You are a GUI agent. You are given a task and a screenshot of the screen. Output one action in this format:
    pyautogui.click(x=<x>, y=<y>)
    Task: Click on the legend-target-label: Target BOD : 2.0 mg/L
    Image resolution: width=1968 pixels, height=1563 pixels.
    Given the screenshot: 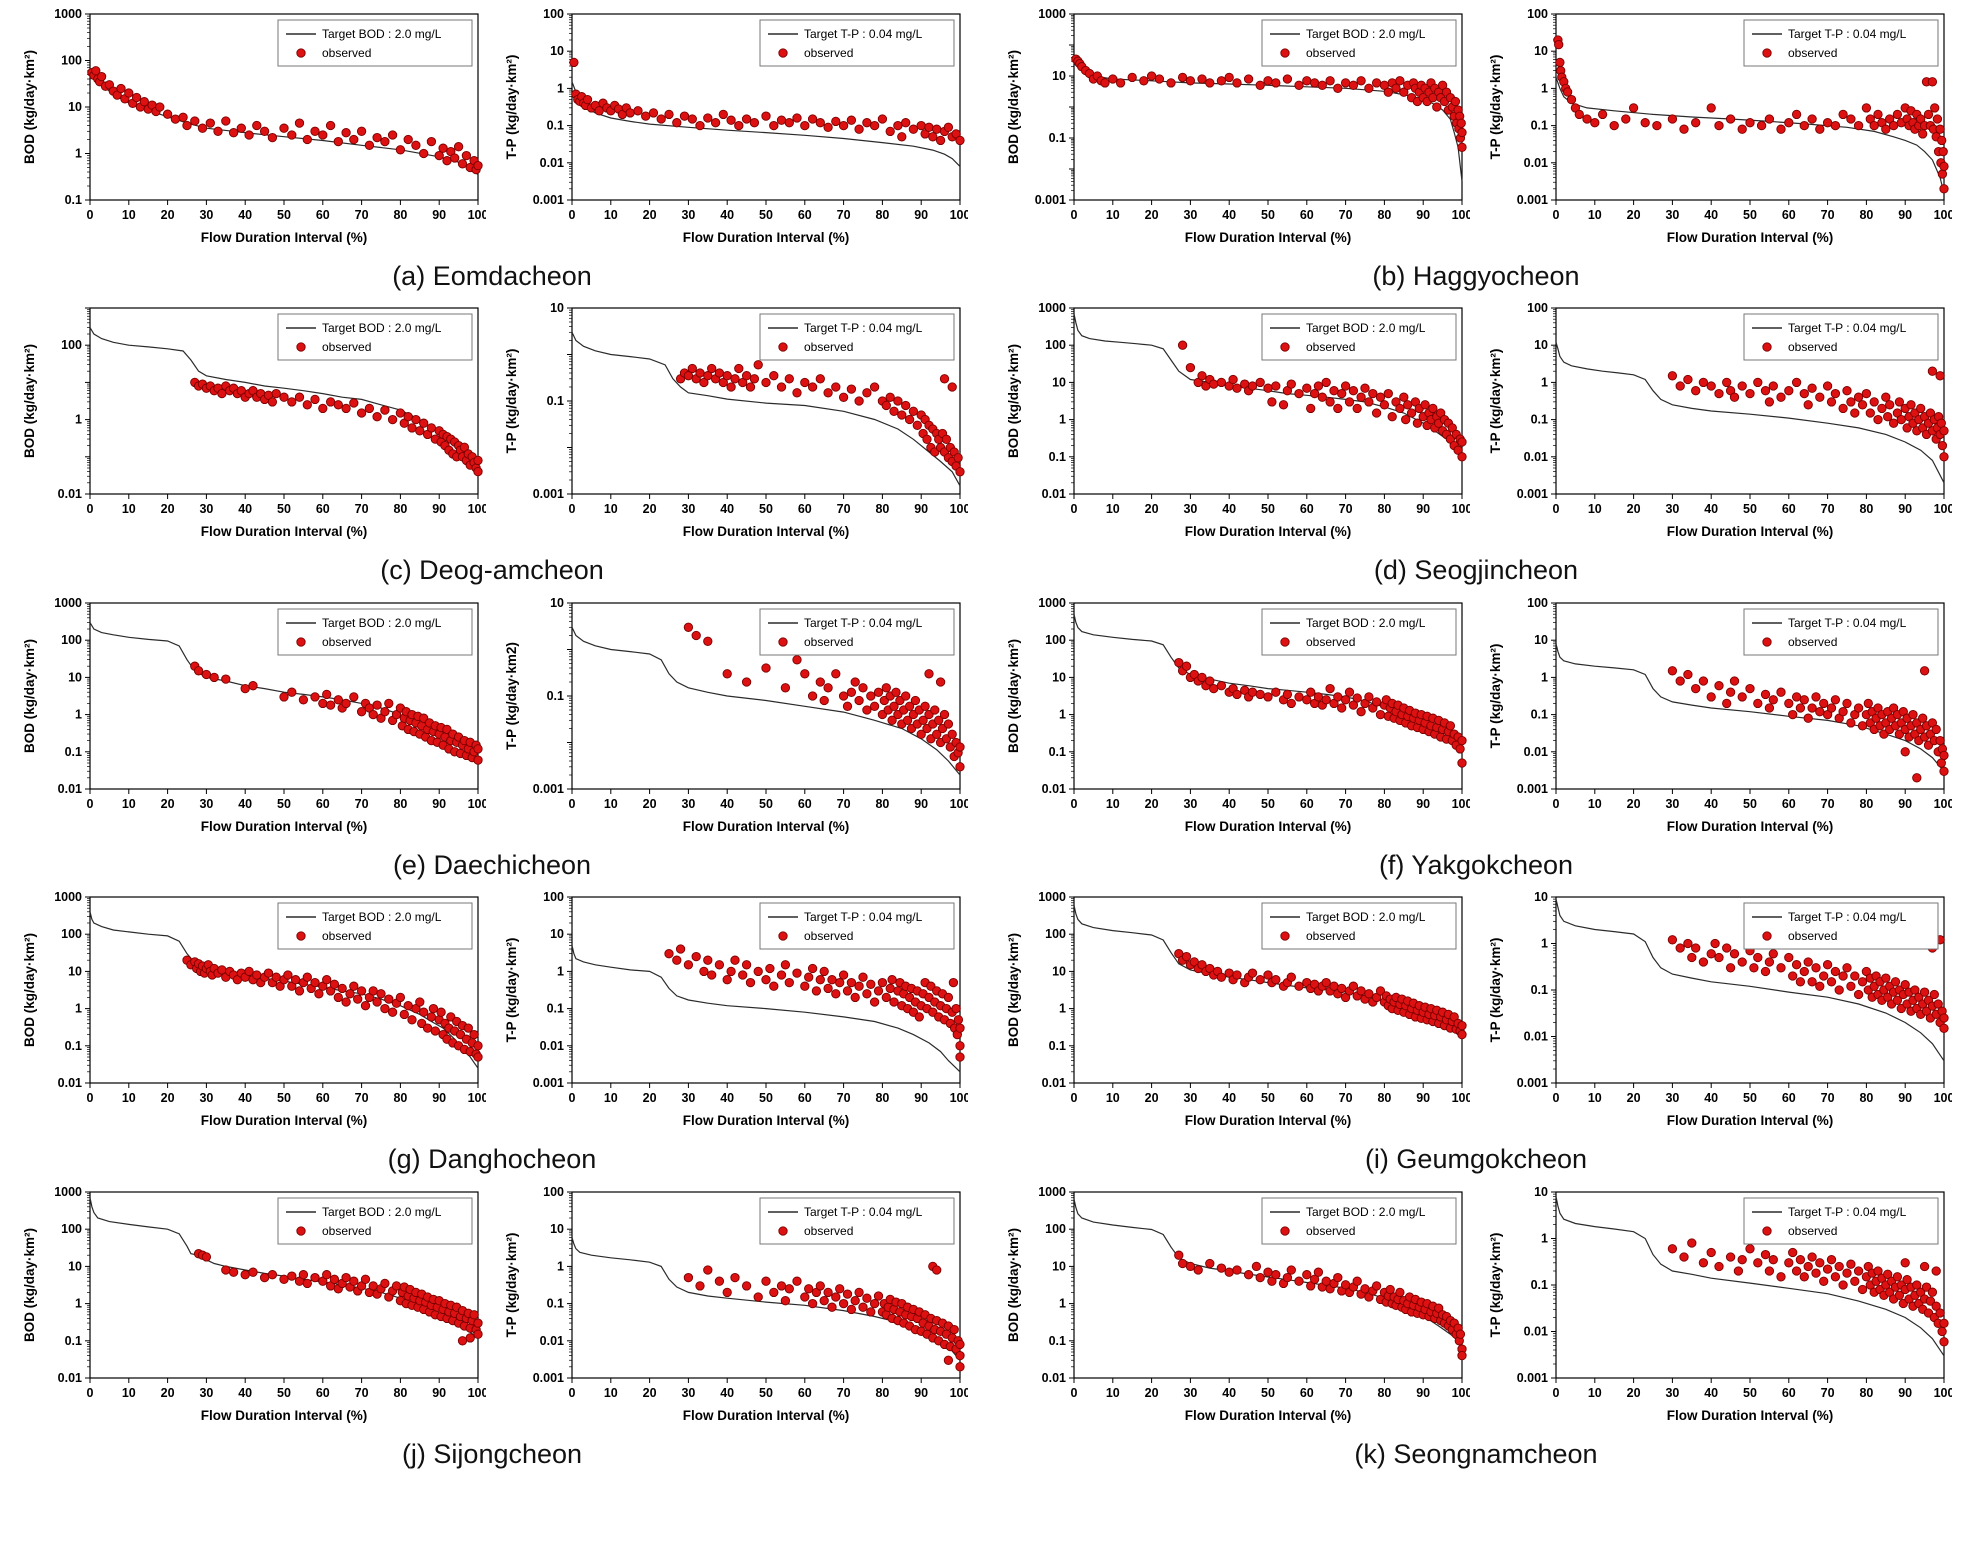 What is the action you would take?
    pyautogui.click(x=382, y=34)
    